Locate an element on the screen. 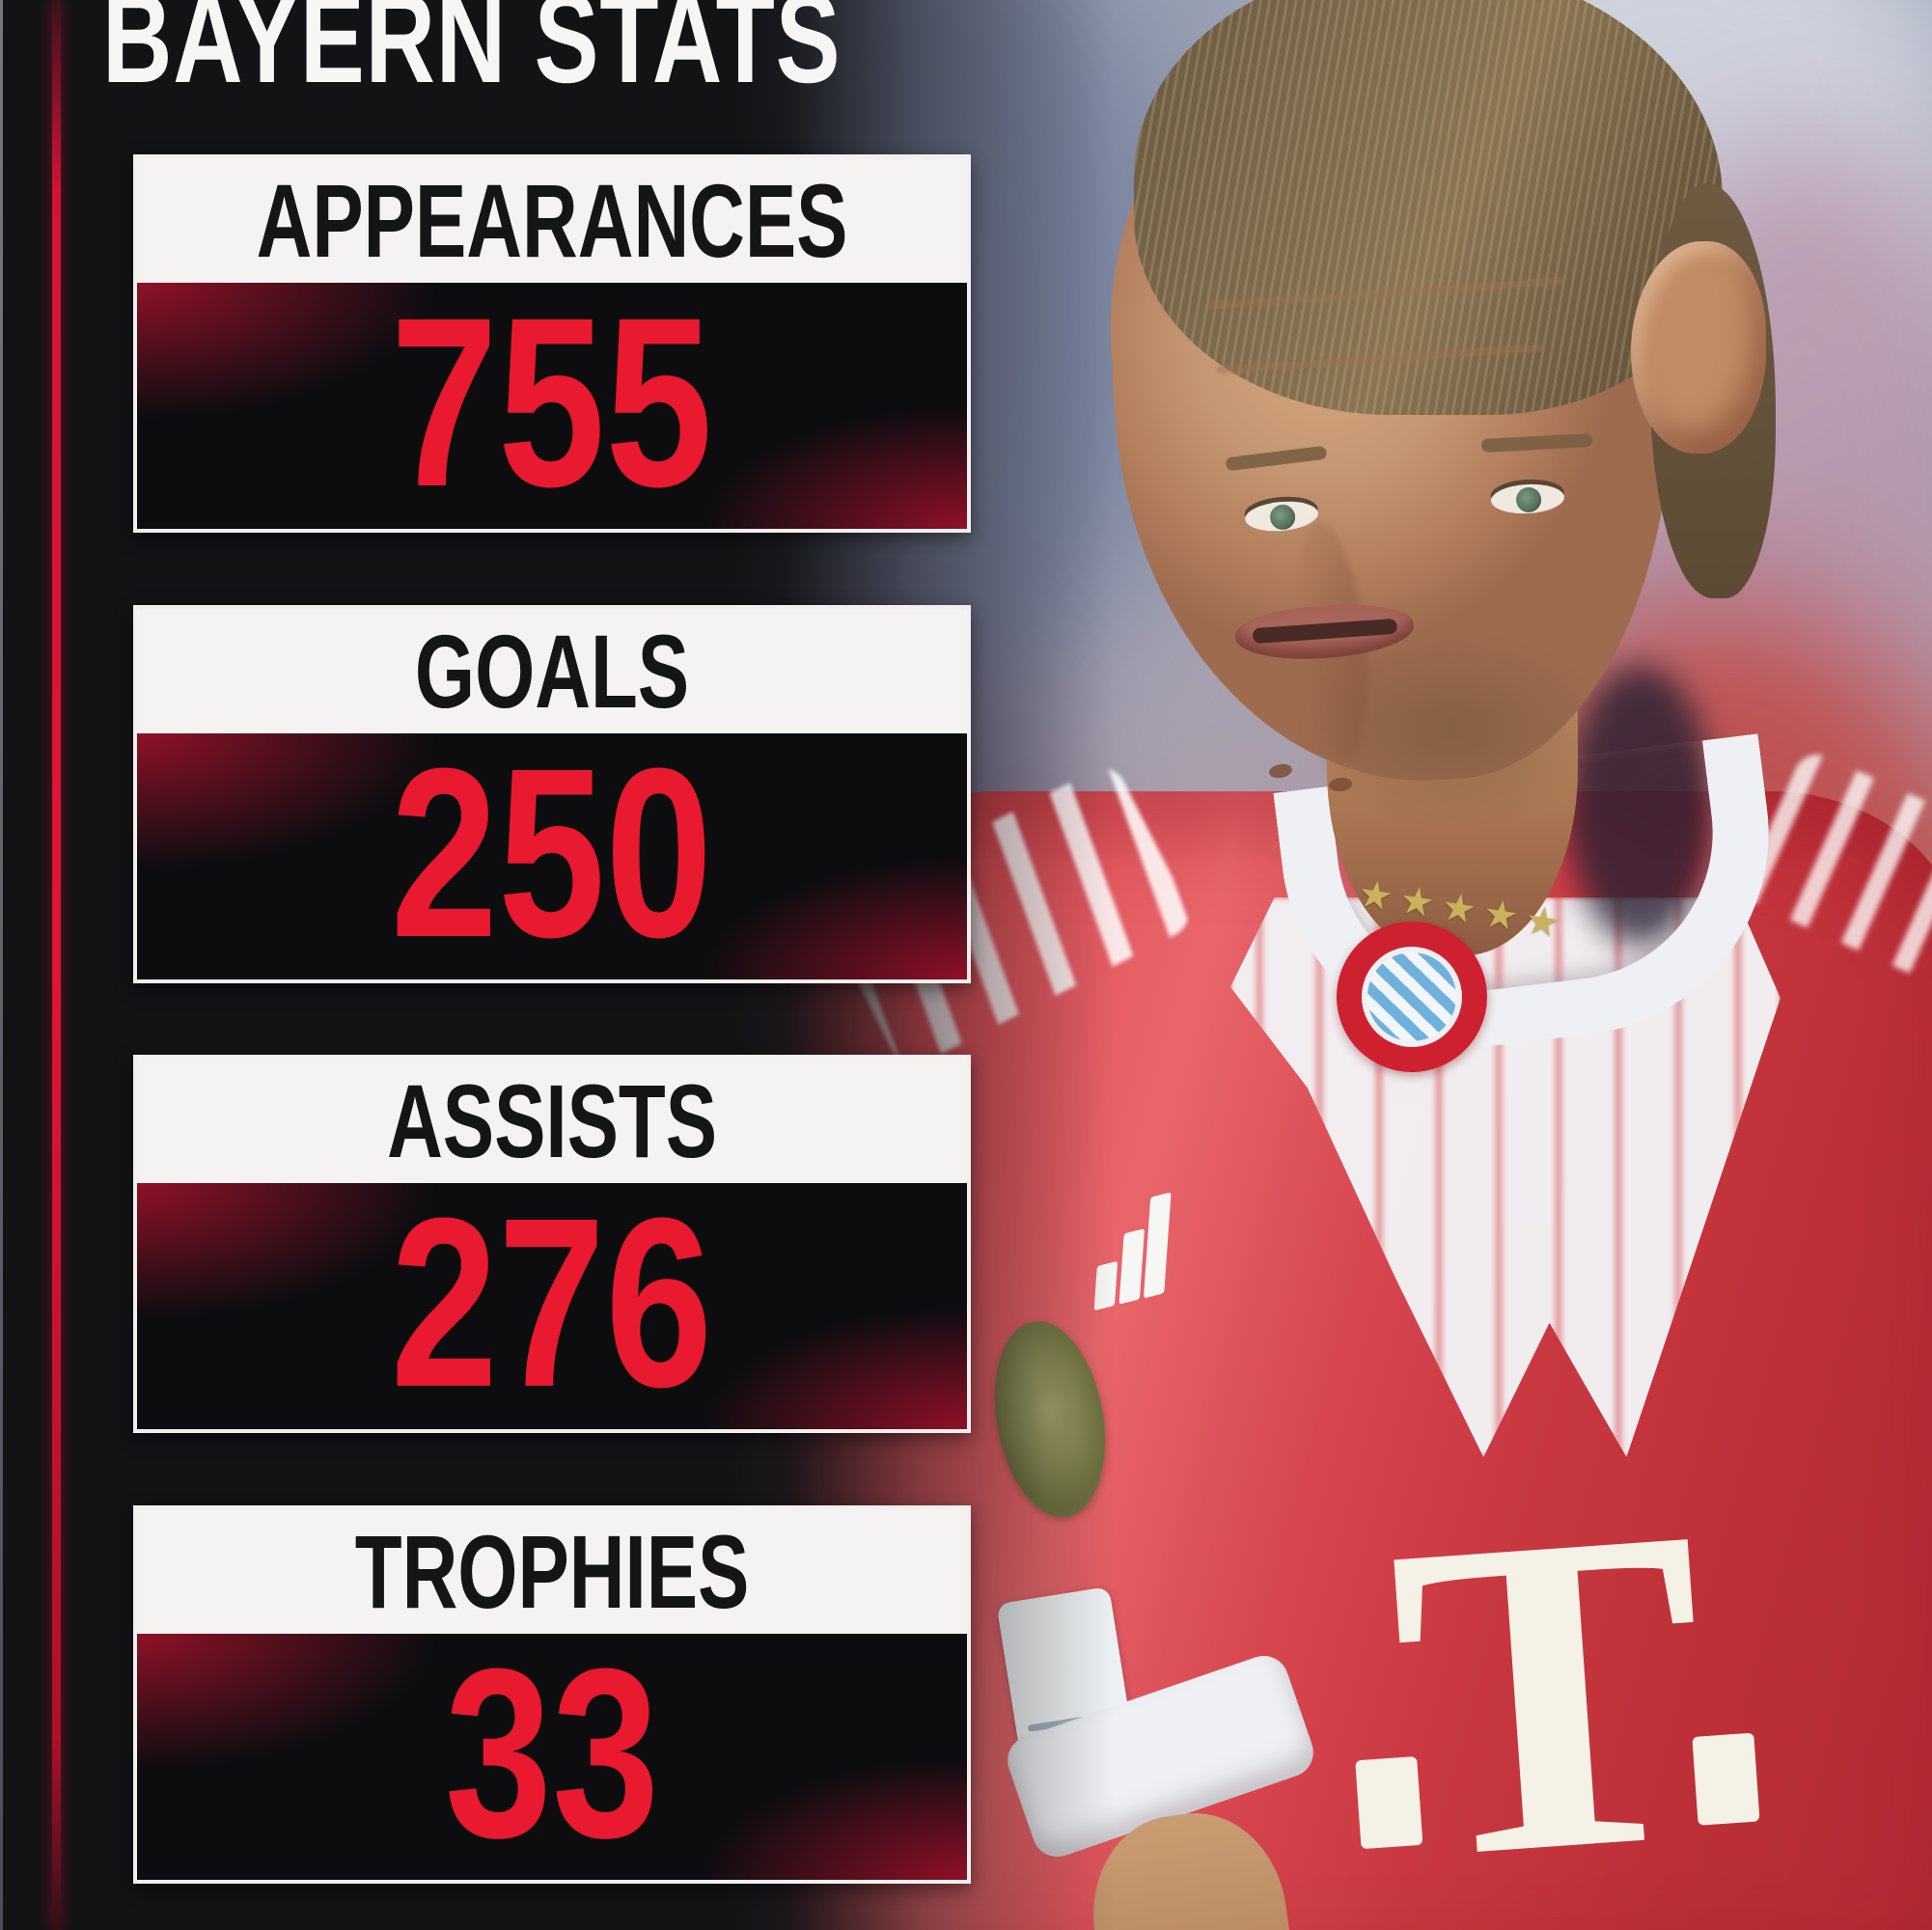 This screenshot has height=1930, width=1932. stat-value-panel: 33 is located at coordinates (552, 1757).